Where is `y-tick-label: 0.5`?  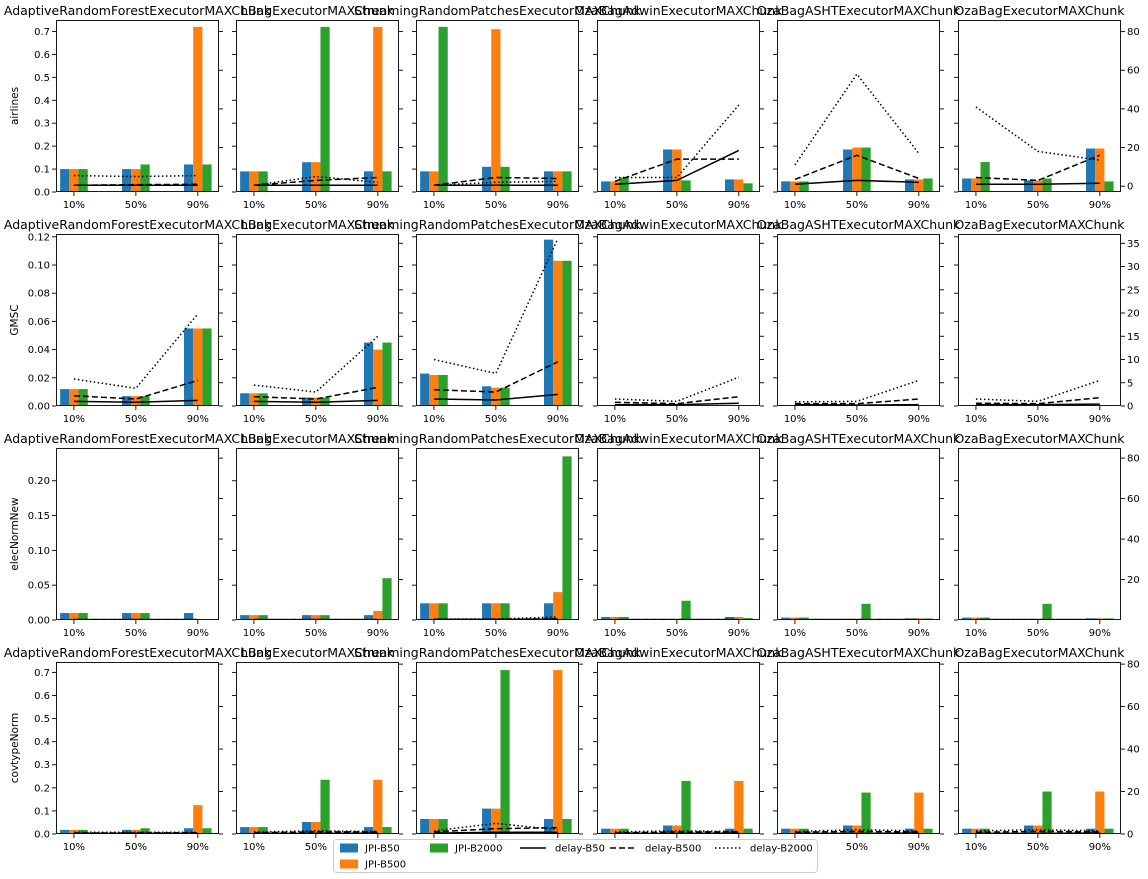
y-tick-label: 0.5 is located at coordinates (42, 719).